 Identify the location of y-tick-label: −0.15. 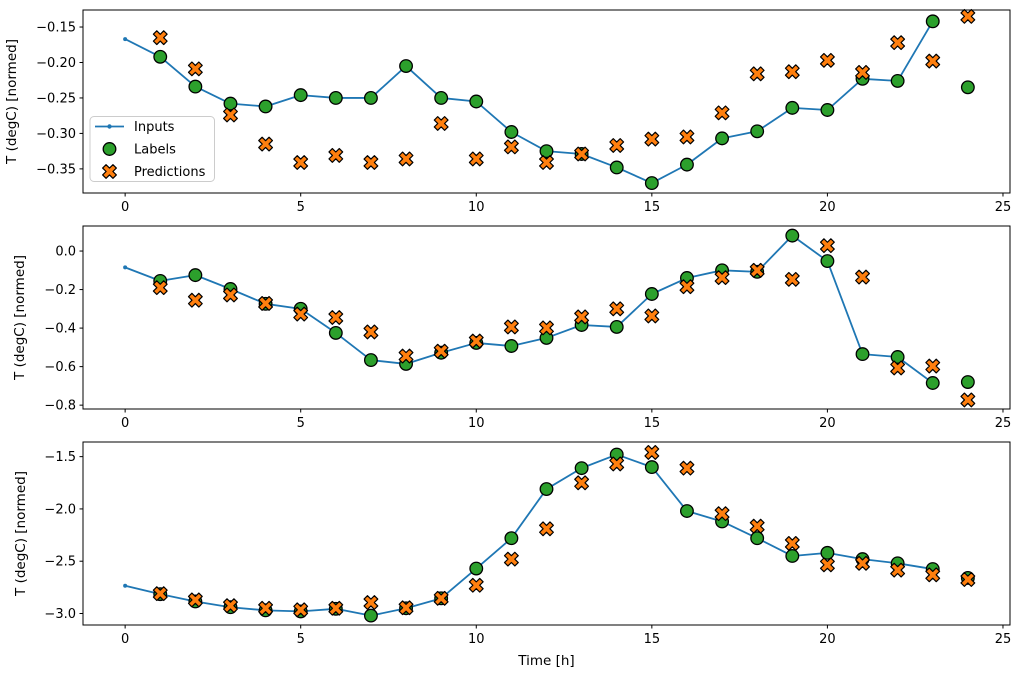
(56, 28).